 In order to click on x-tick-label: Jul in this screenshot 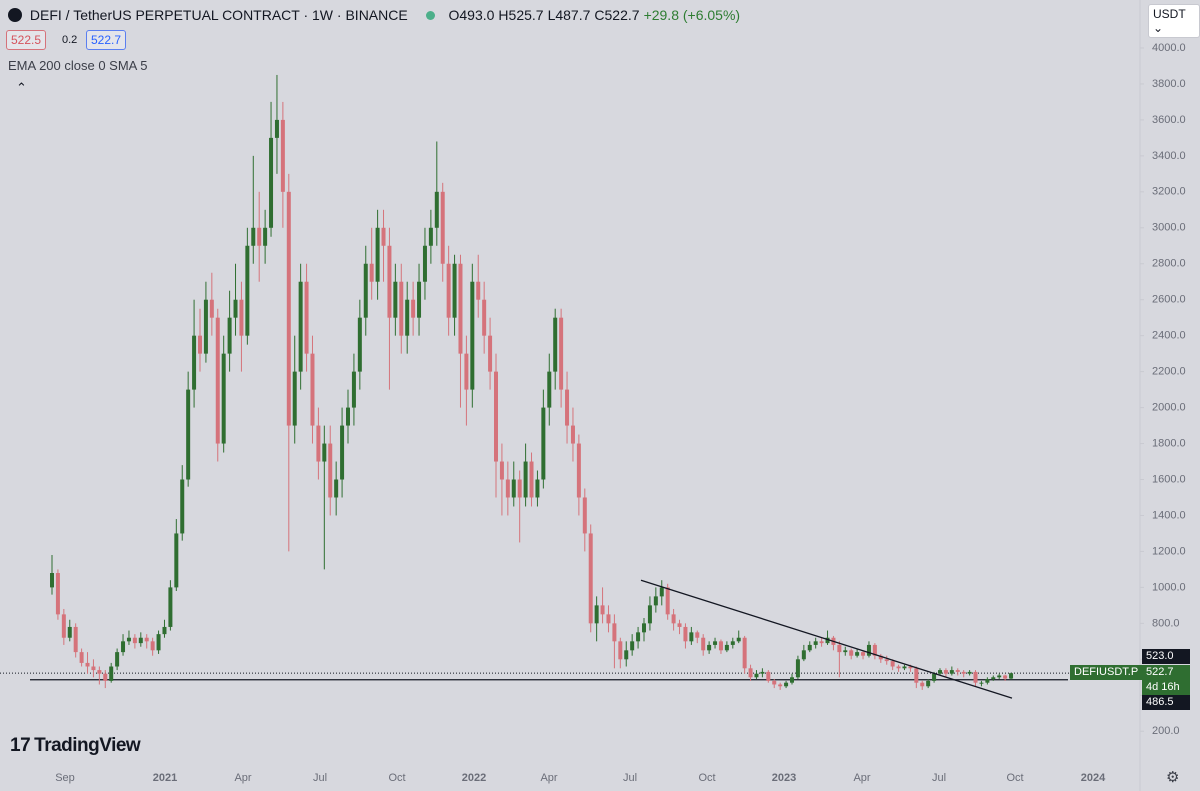, I will do `click(630, 778)`.